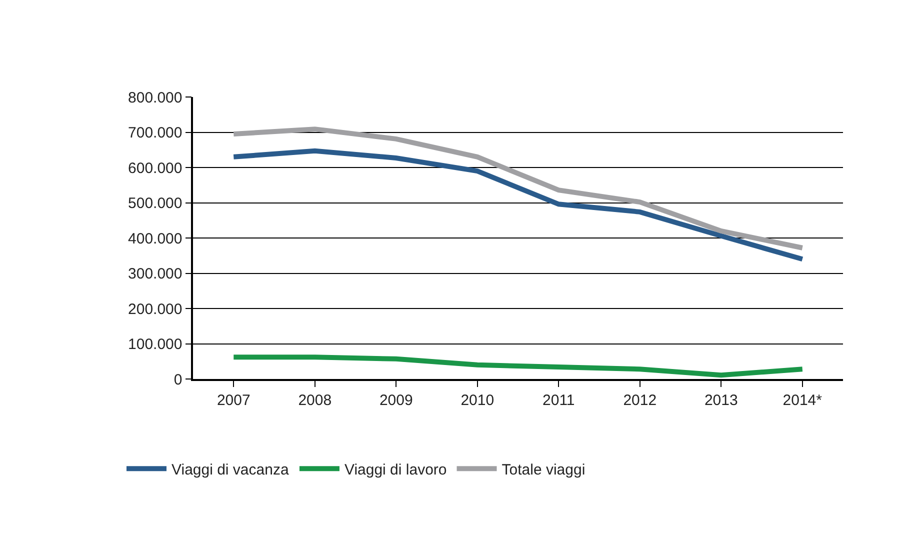 The image size is (904, 552). I want to click on x-tick-label: 2013, so click(721, 400).